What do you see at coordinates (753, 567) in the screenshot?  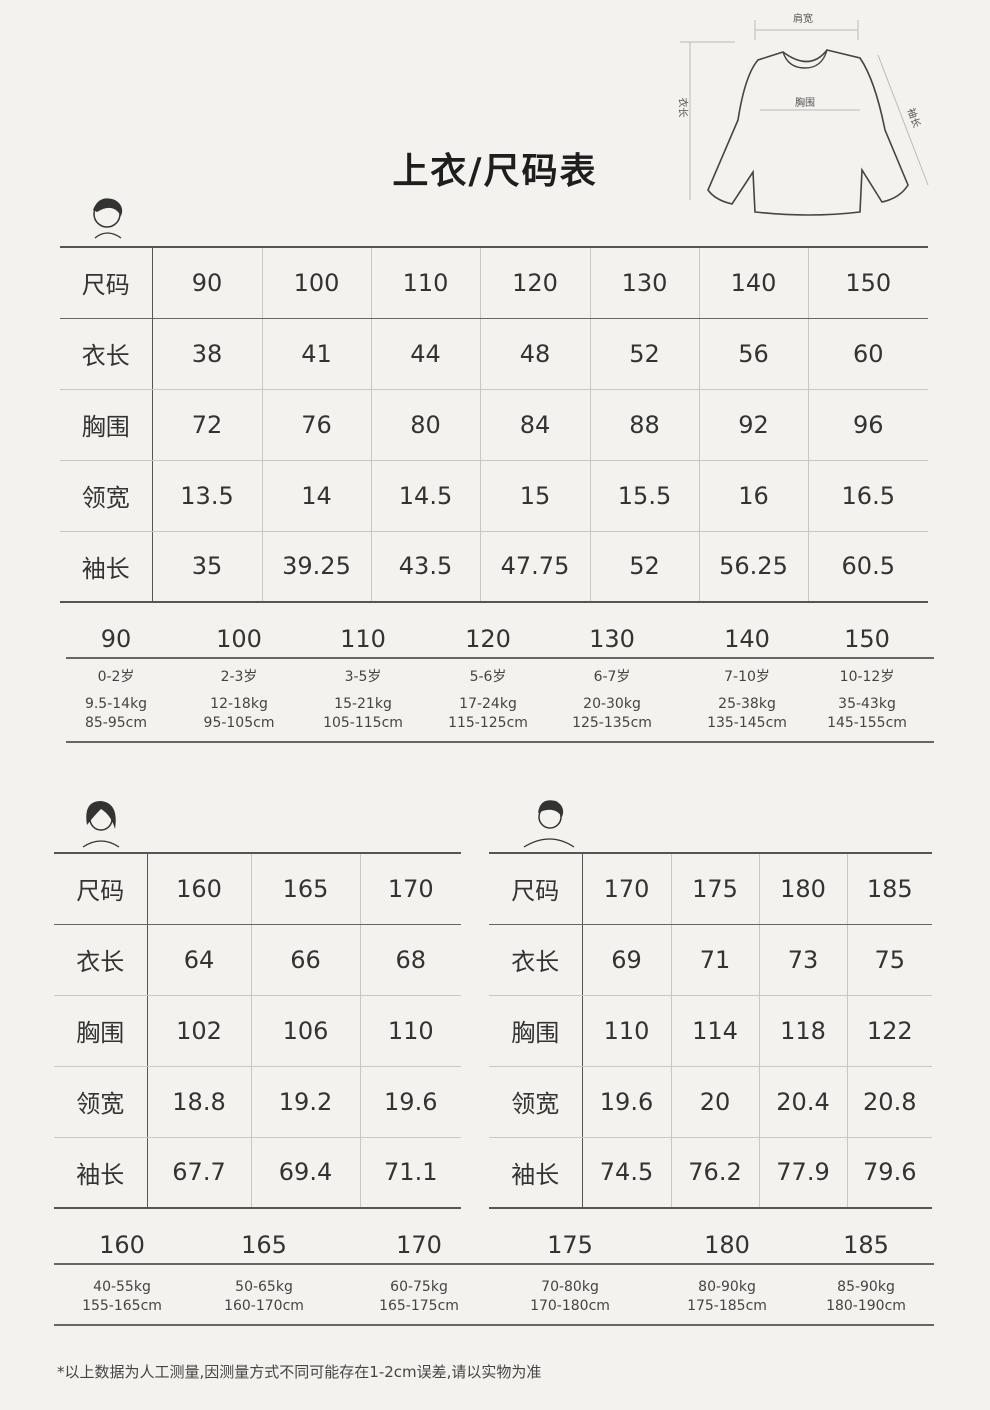 I see `table-cell: 56.25` at bounding box center [753, 567].